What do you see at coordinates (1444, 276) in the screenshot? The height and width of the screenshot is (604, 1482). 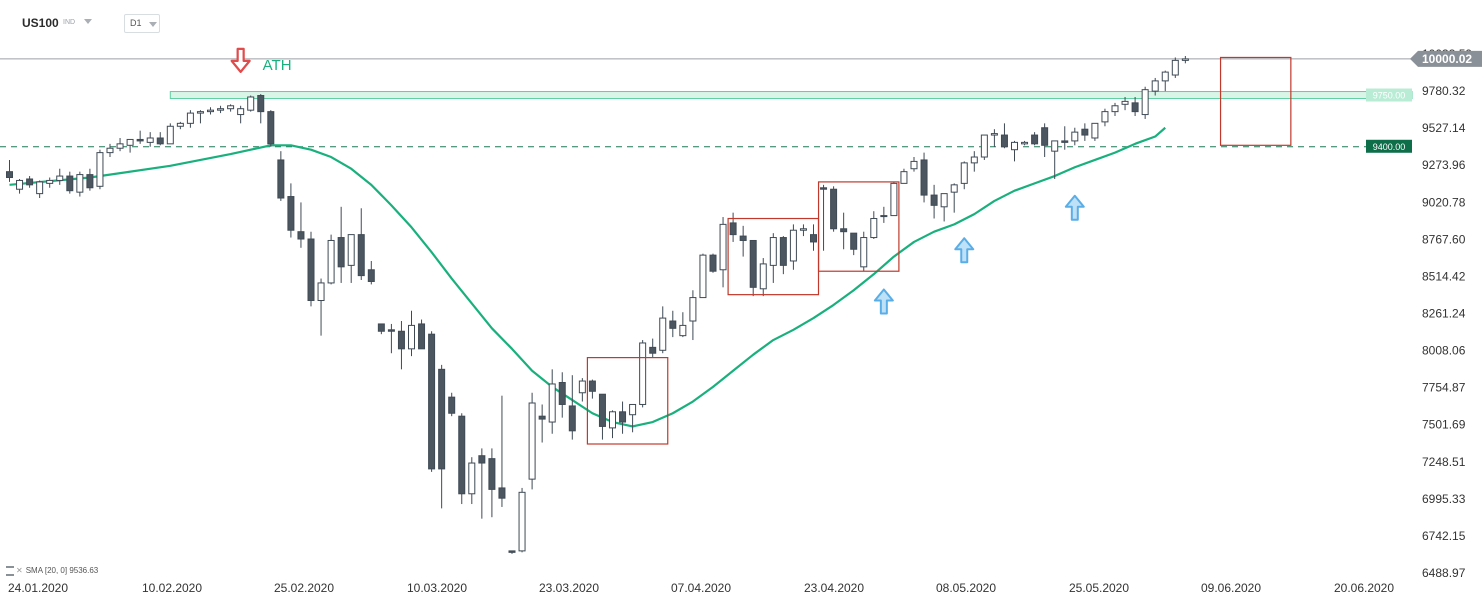 I see `y-tick-label: 8514.42` at bounding box center [1444, 276].